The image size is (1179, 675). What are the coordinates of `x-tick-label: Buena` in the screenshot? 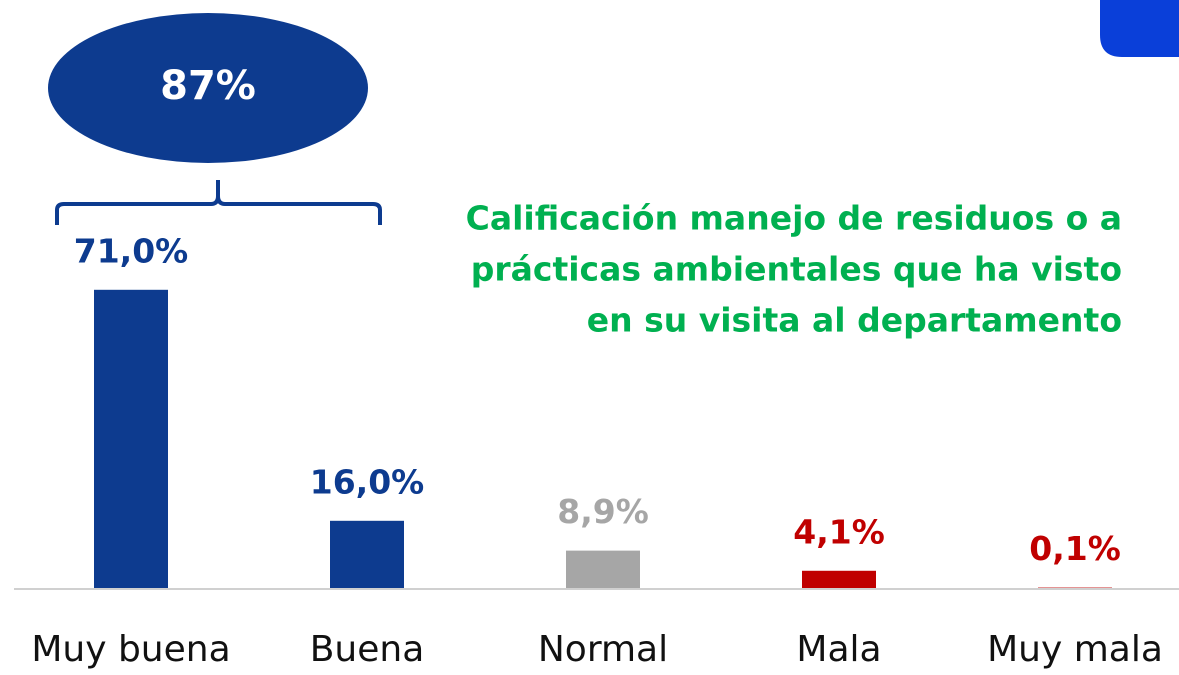 It's located at (367, 649).